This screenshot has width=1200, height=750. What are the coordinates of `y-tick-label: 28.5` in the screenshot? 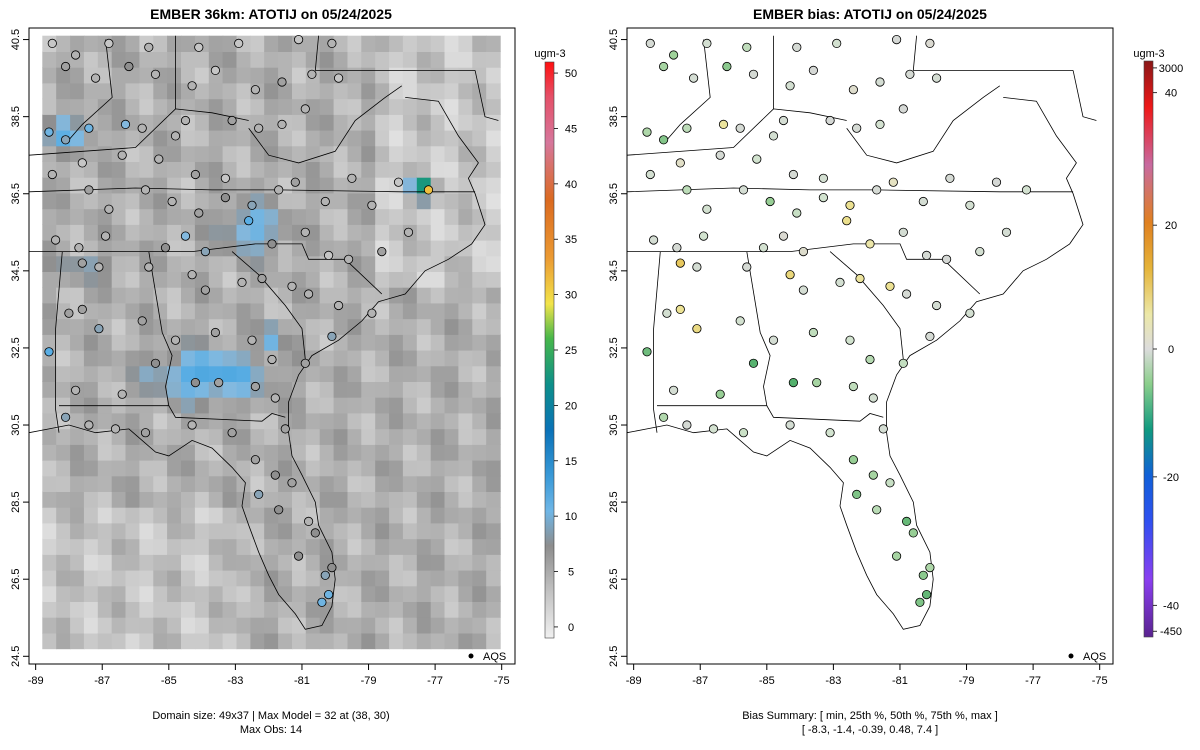 It's located at (614, 501).